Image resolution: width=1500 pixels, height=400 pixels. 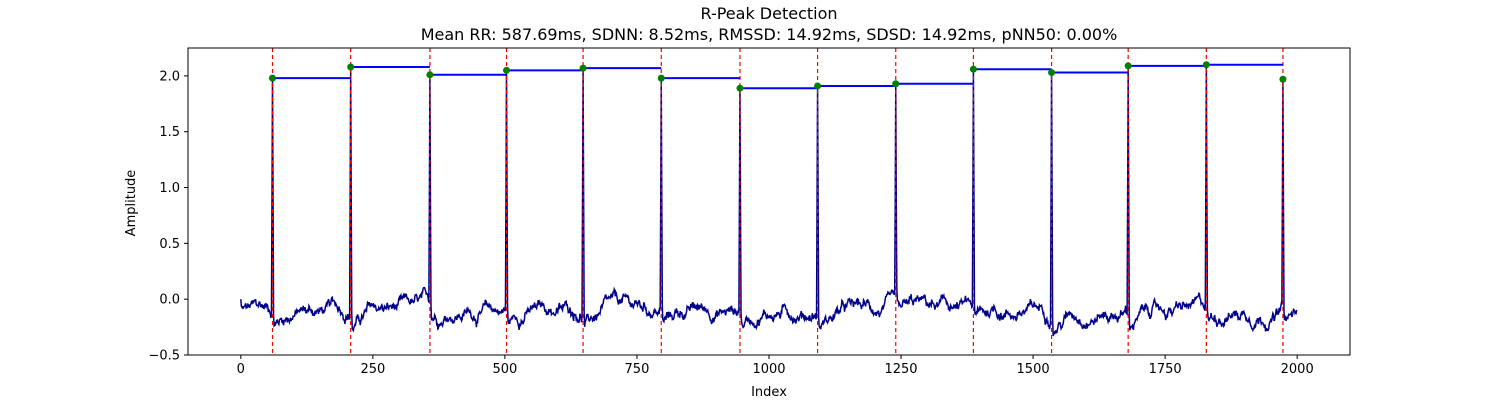 What do you see at coordinates (1033, 369) in the screenshot?
I see `x-tick-label: 1500` at bounding box center [1033, 369].